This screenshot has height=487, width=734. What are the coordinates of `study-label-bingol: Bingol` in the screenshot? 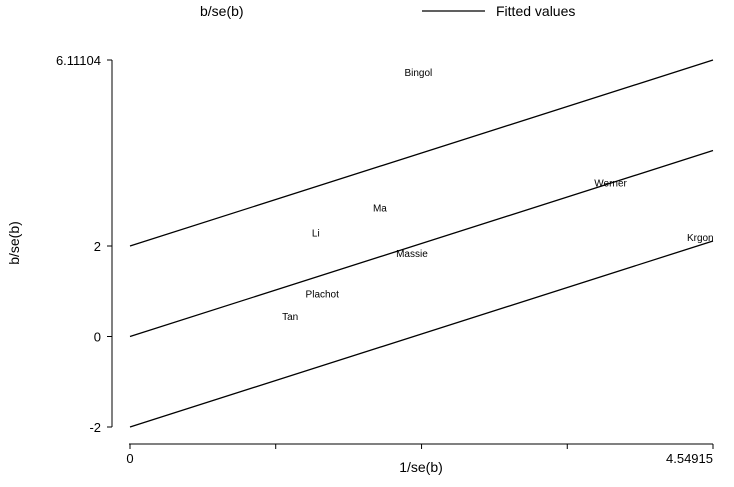 It's located at (418, 73).